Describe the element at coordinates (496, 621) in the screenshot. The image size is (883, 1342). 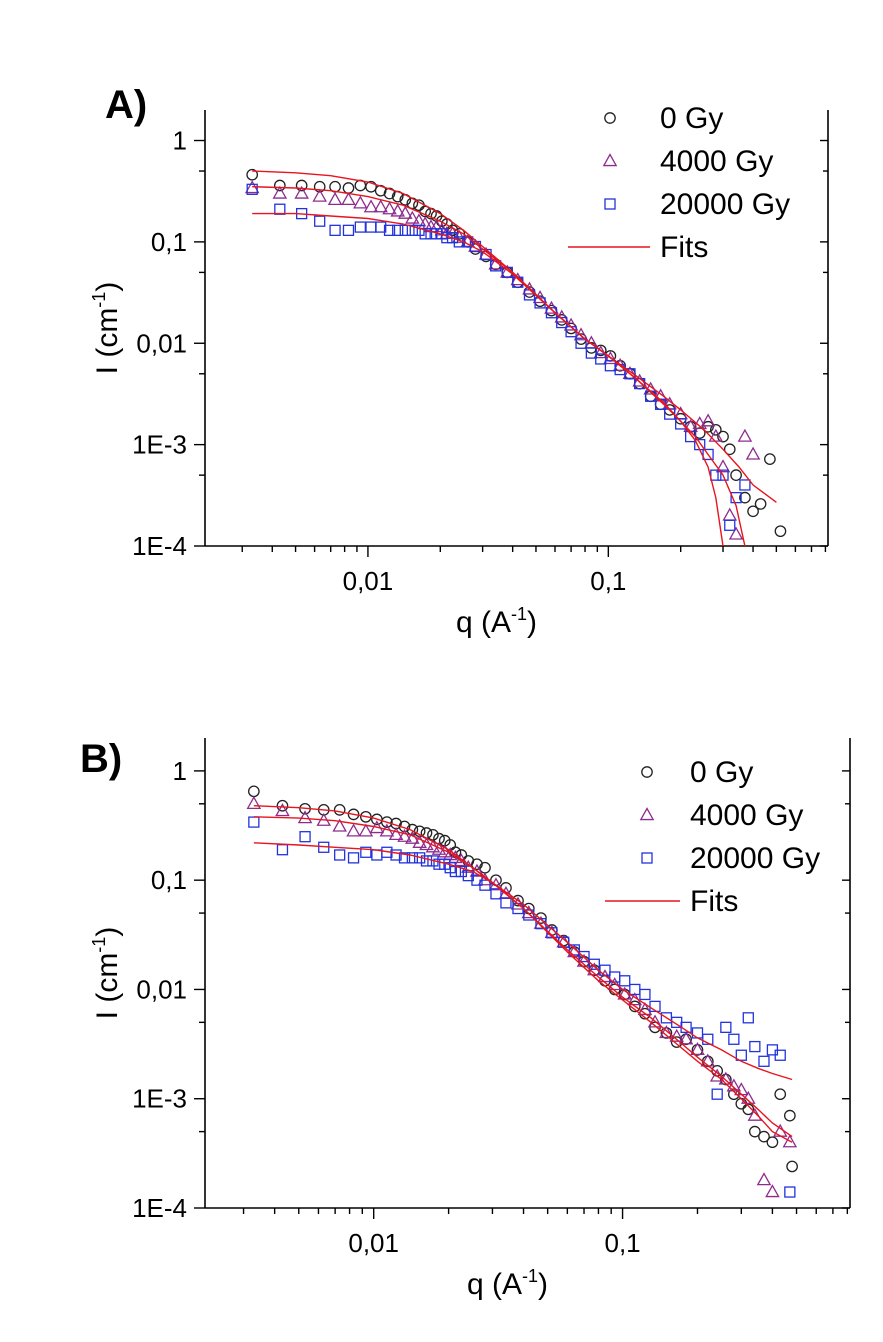
I see `x-axis-label: q (A-1)` at that location.